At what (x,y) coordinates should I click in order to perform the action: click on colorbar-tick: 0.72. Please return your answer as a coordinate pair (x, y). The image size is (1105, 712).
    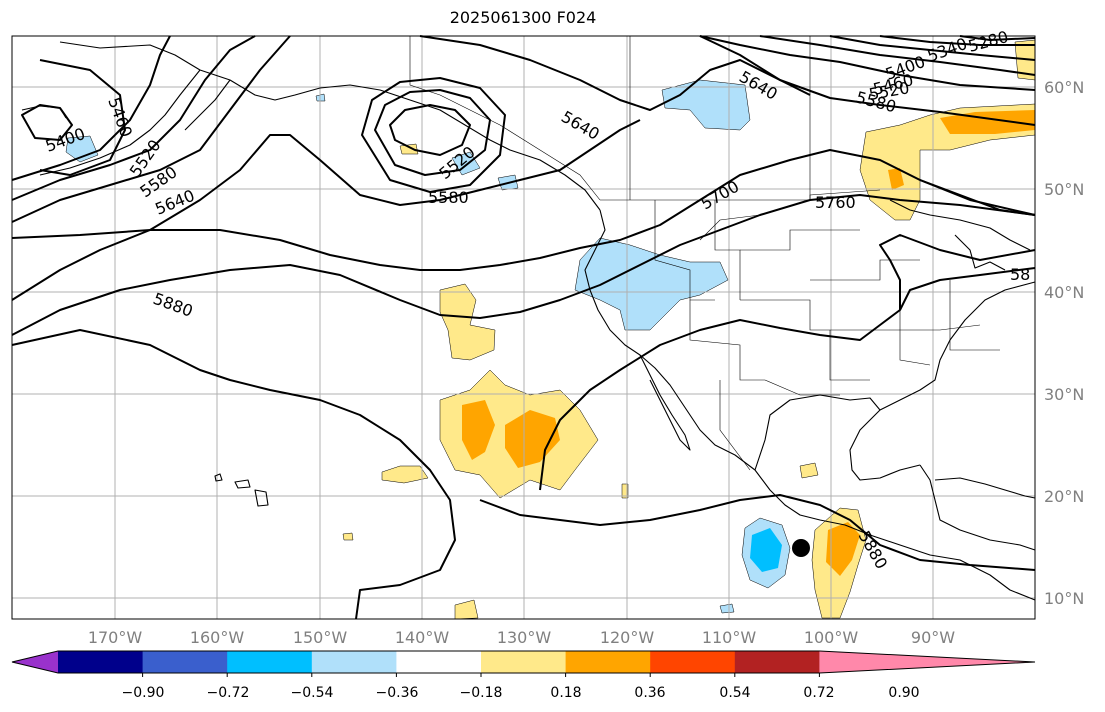
    Looking at the image, I should click on (818, 693).